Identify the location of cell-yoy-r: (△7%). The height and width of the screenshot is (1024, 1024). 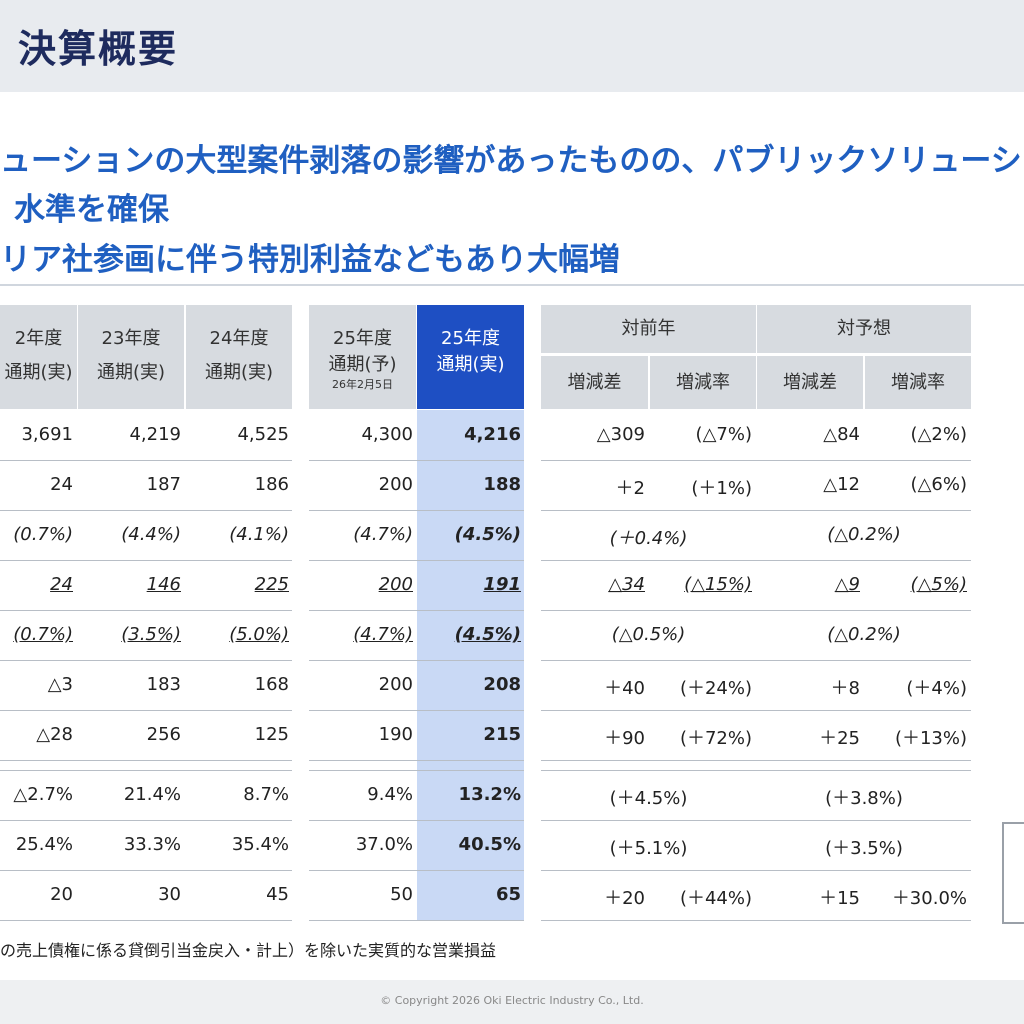
(723, 434).